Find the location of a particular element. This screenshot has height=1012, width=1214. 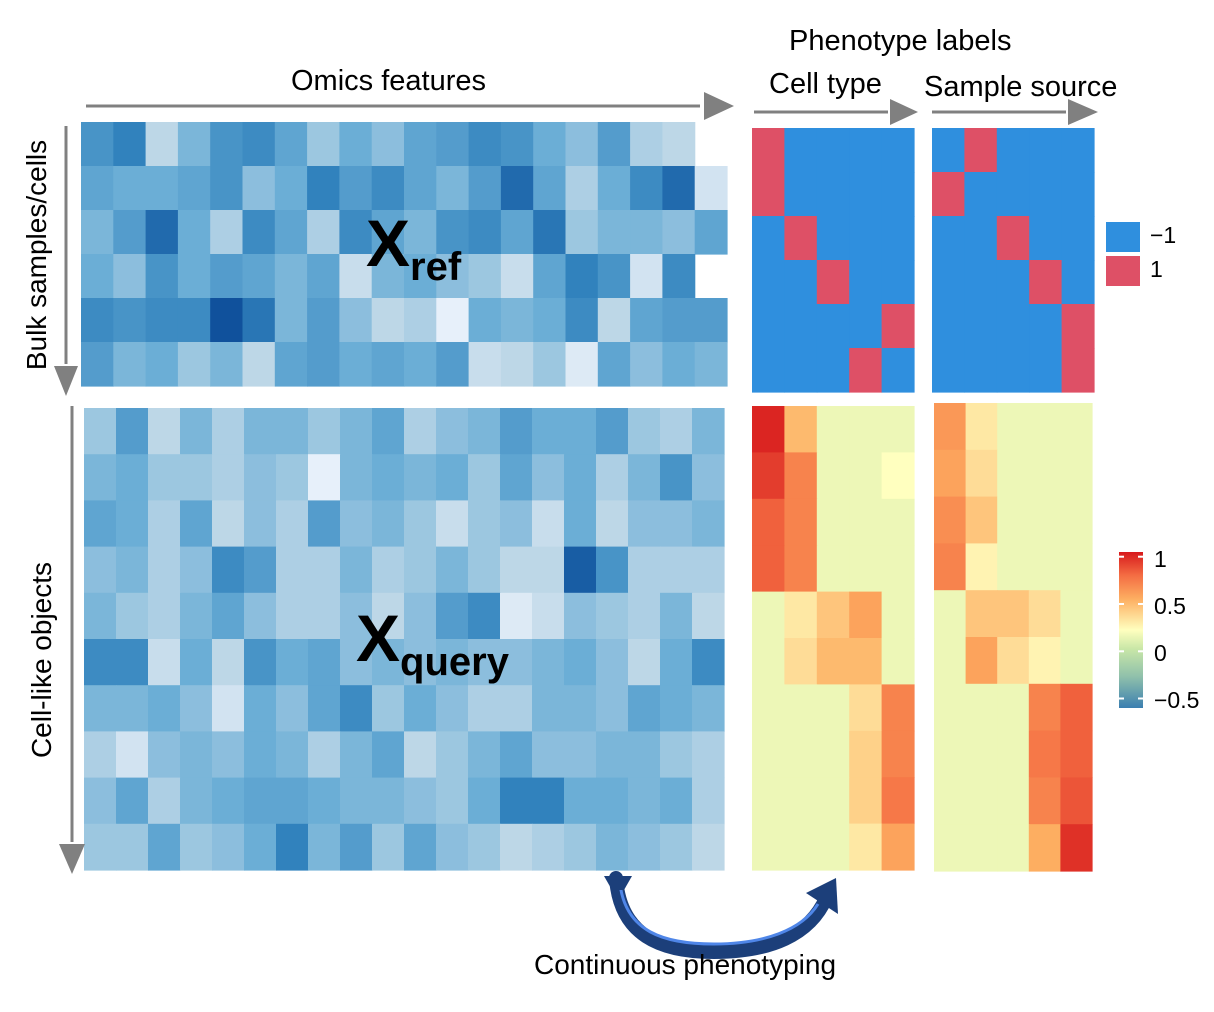

x-query-cell-r4-c6 is located at coordinates (292, 616).